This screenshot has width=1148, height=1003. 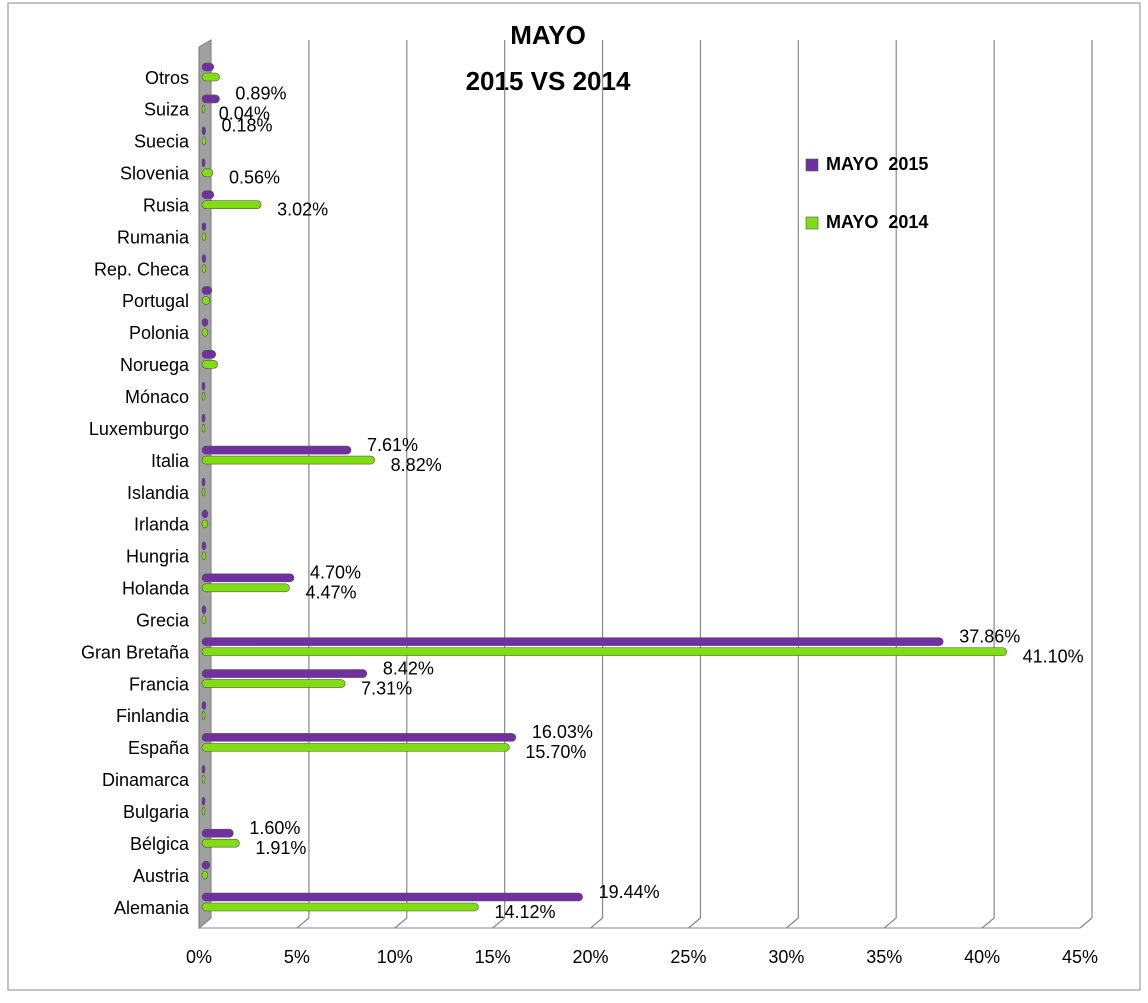 What do you see at coordinates (555, 752) in the screenshot?
I see `data-label: 15.70%` at bounding box center [555, 752].